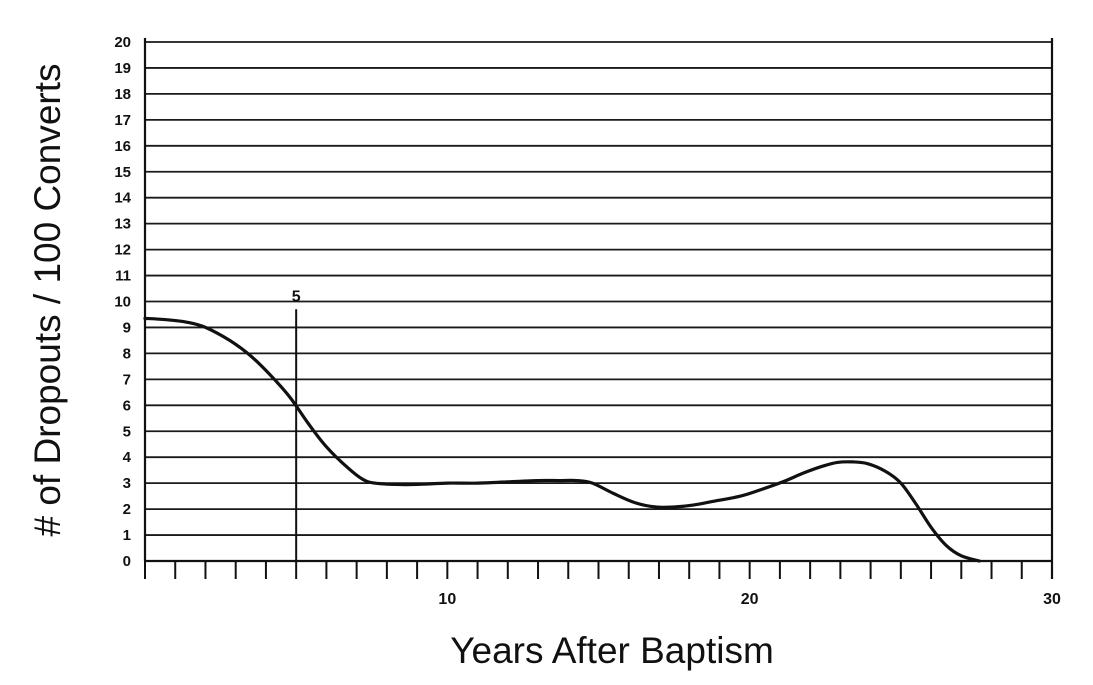 The height and width of the screenshot is (685, 1093). I want to click on y-axis-title: # of Dropouts / 100 Converts, so click(47, 299).